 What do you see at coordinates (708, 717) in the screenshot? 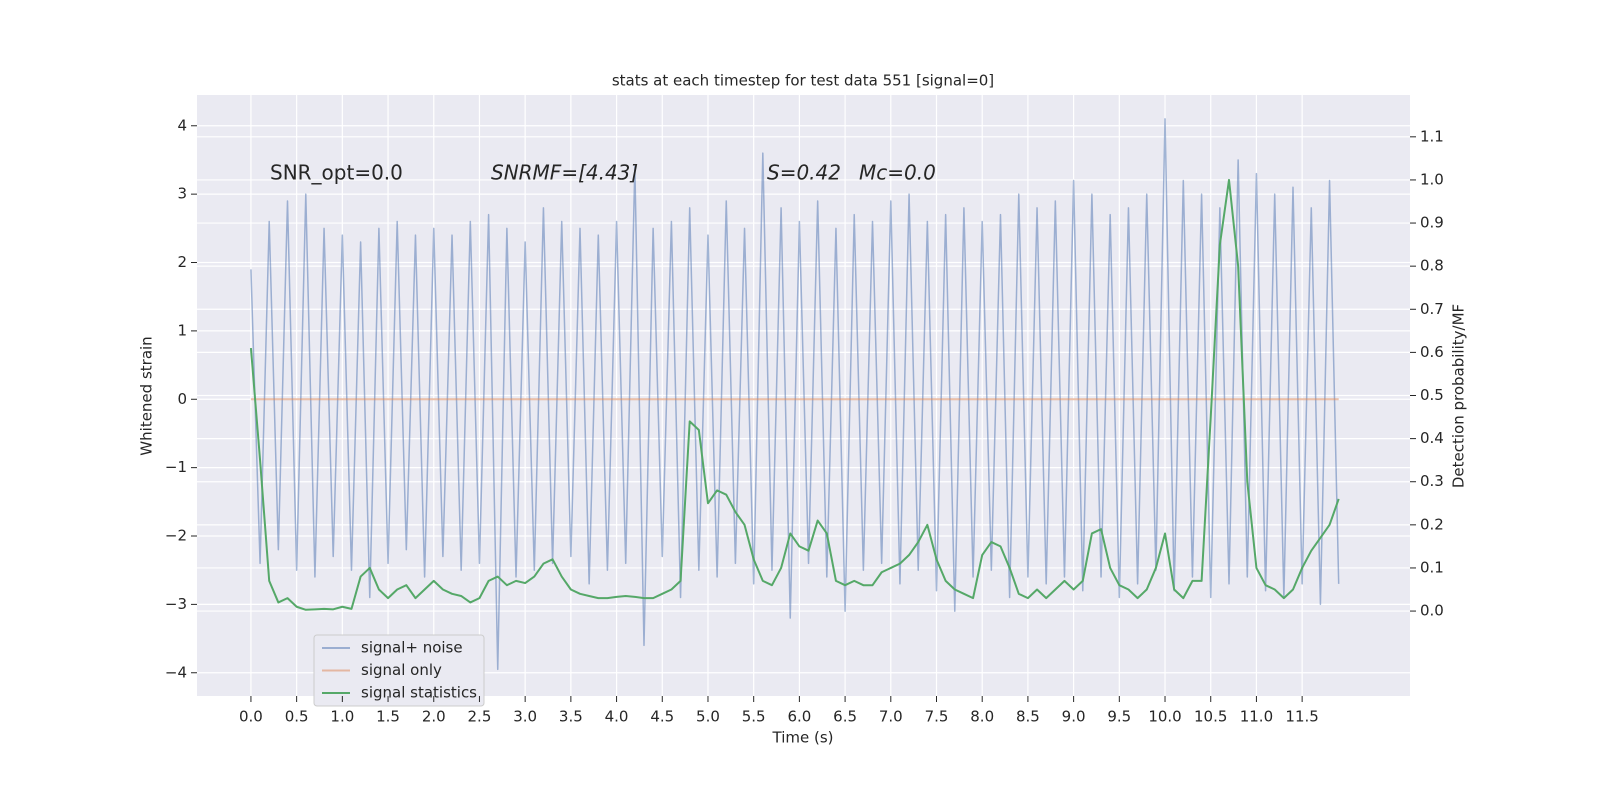
I see `x-tick-label: 5.0` at bounding box center [708, 717].